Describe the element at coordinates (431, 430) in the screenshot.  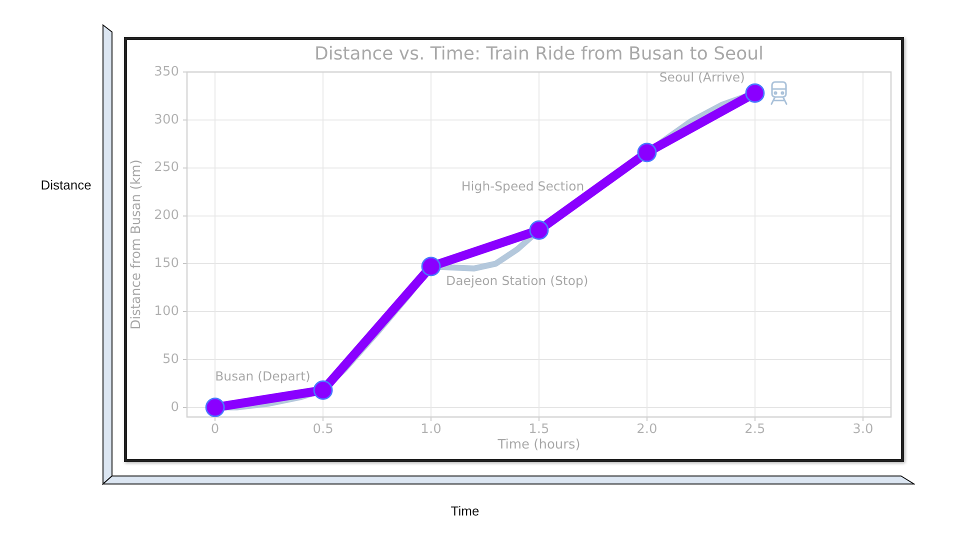
I see `x-tick-label: 1.0` at that location.